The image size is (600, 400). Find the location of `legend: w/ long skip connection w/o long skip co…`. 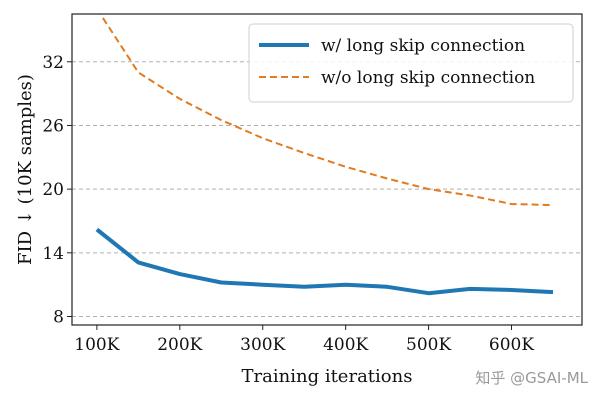

legend: w/ long skip connection w/o long skip co… is located at coordinates (411, 63).